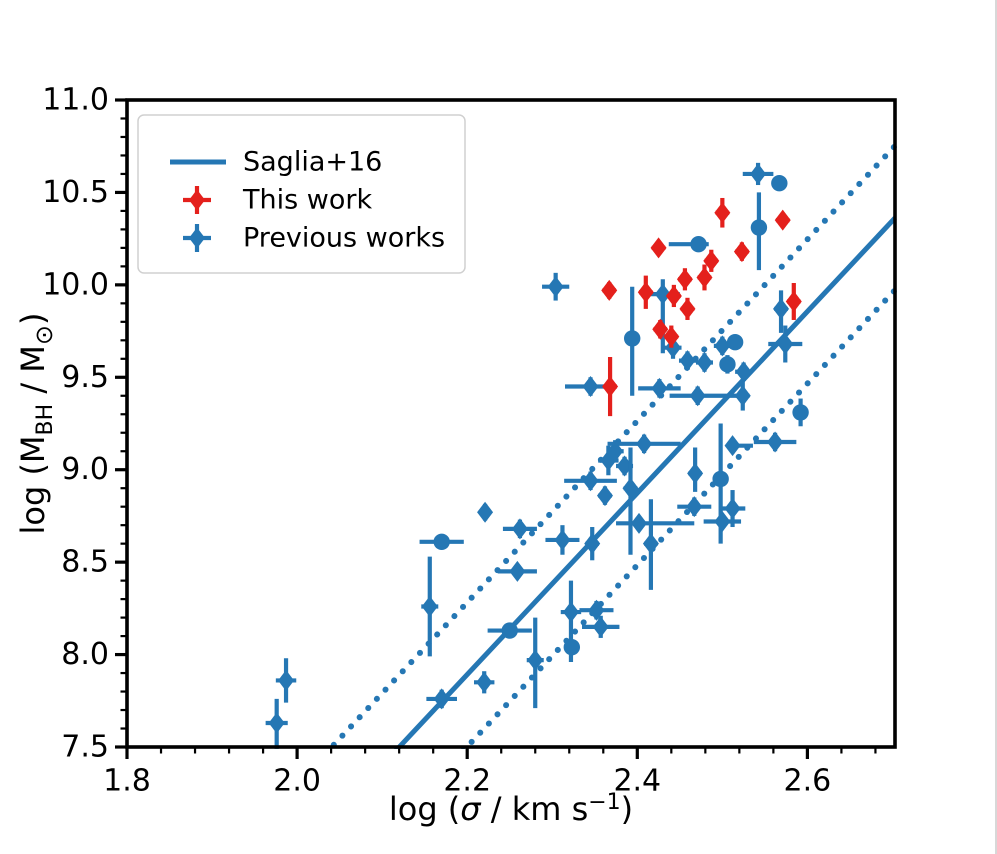 The width and height of the screenshot is (997, 854). Describe the element at coordinates (471, 809) in the screenshot. I see `x-label-sigma: σ` at that location.